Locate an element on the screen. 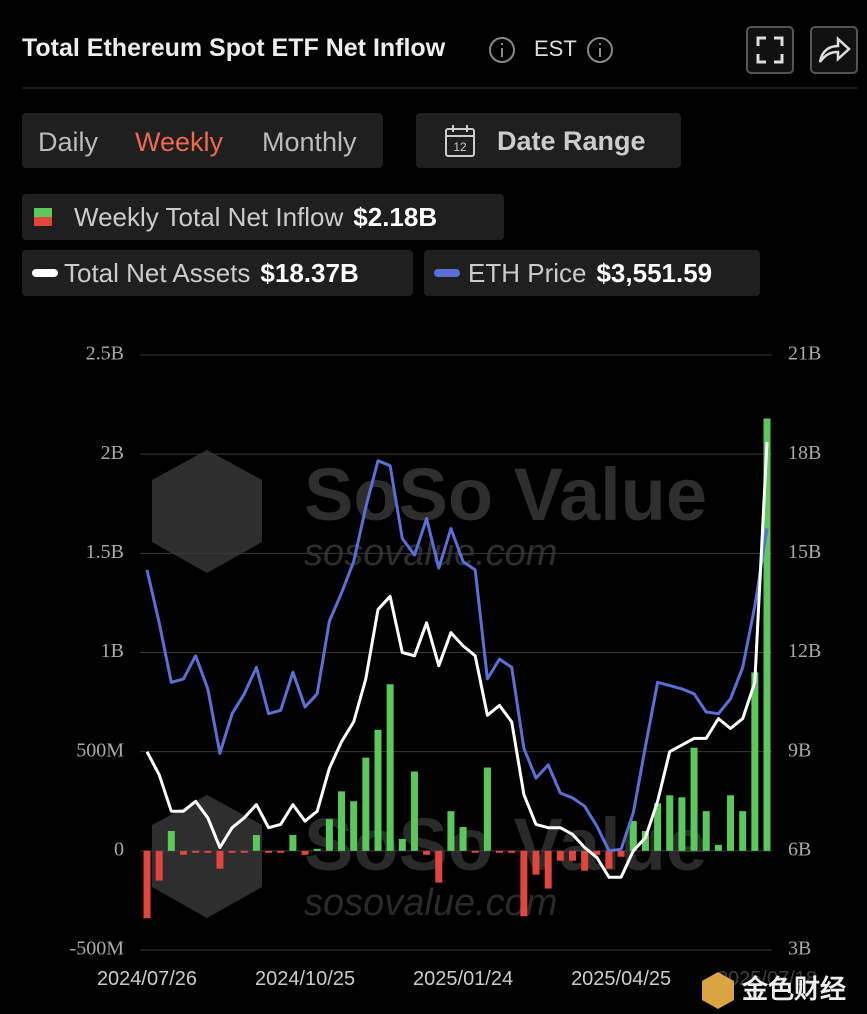 The image size is (867, 1014). watermark-url: sosovalue.com is located at coordinates (430, 903).